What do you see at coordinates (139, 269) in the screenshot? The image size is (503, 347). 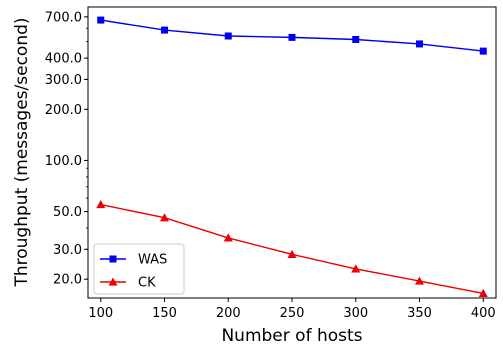 I see `legend: WAS CK` at bounding box center [139, 269].